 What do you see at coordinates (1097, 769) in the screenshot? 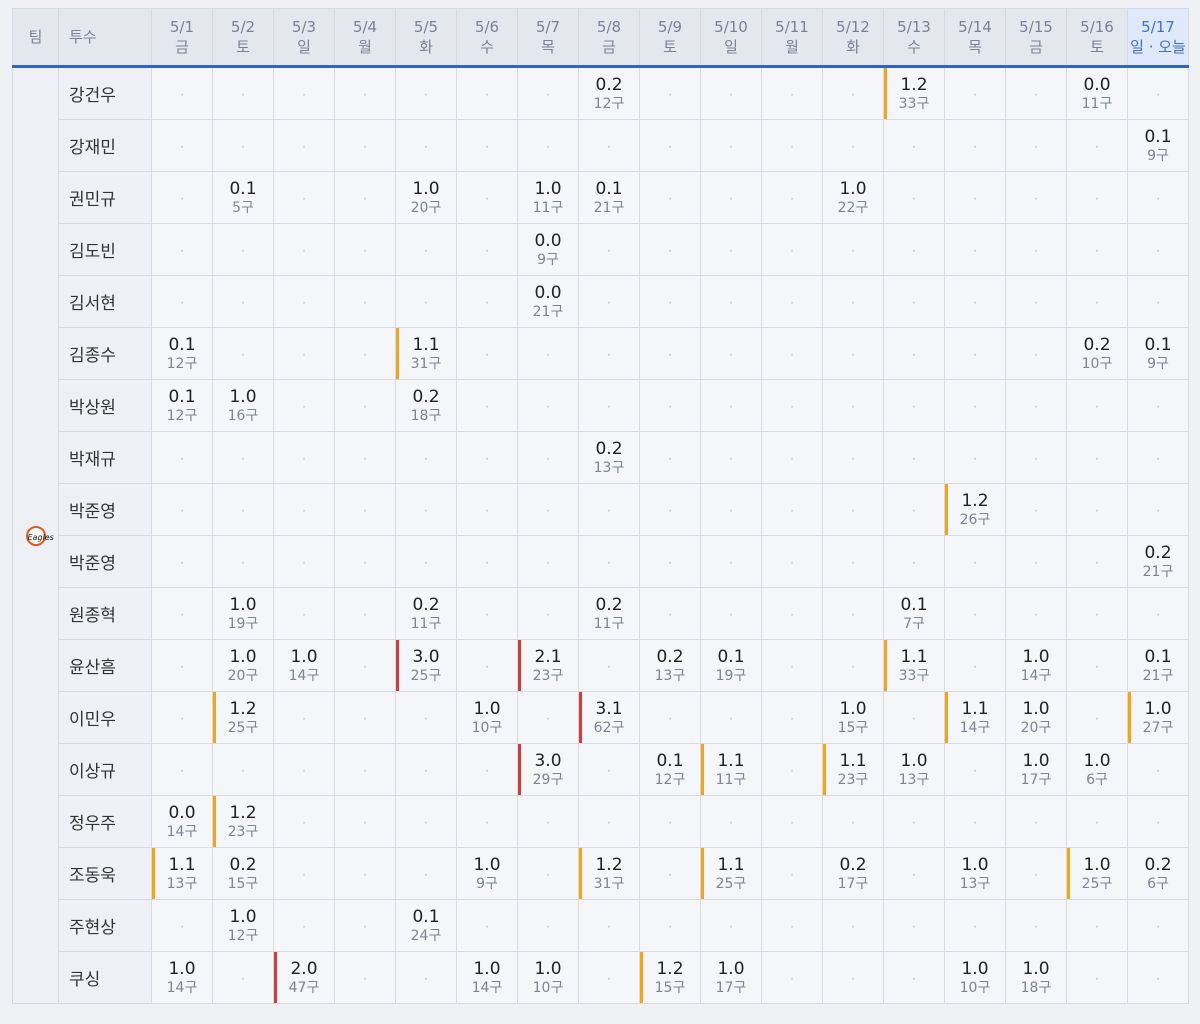
I see `appearance-cell: 1.0 6구` at bounding box center [1097, 769].